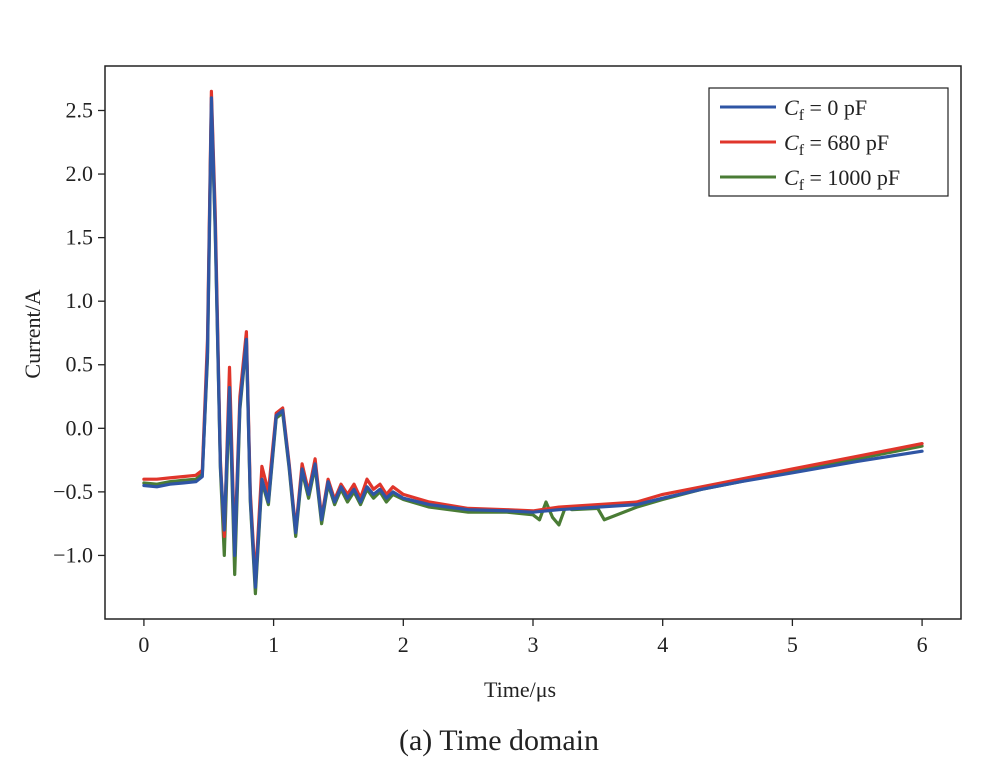  I want to click on y-tick-label: −0.5, so click(73, 491).